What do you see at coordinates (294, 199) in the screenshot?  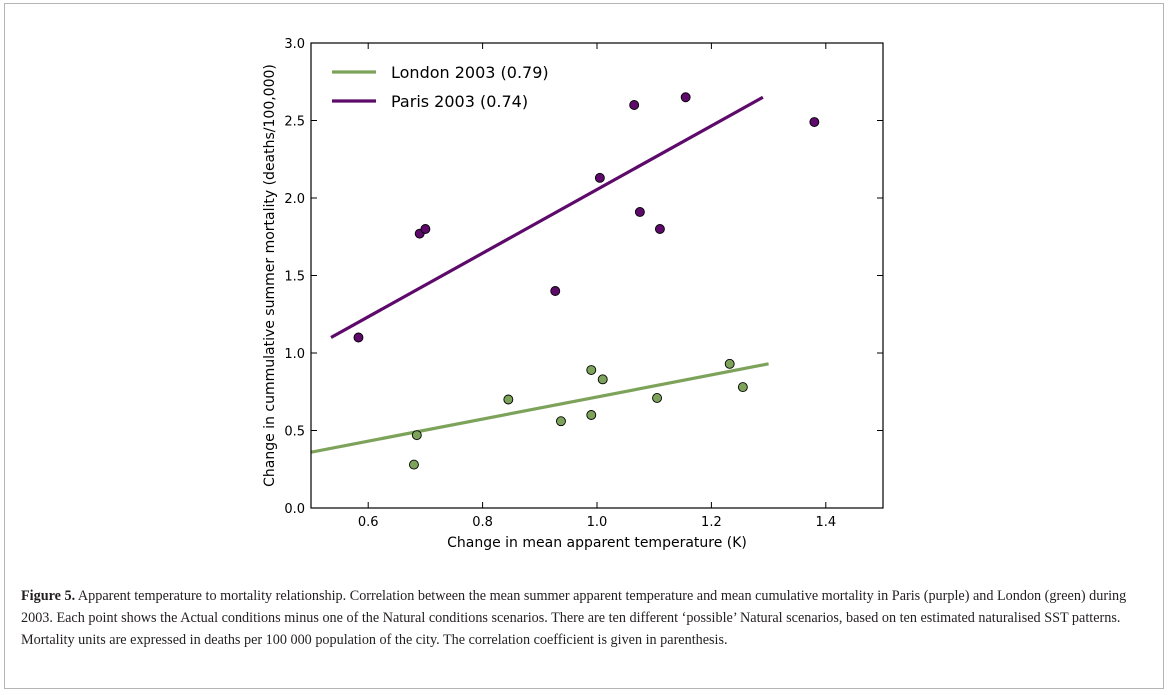 I see `y-tick-label: 2.0` at bounding box center [294, 199].